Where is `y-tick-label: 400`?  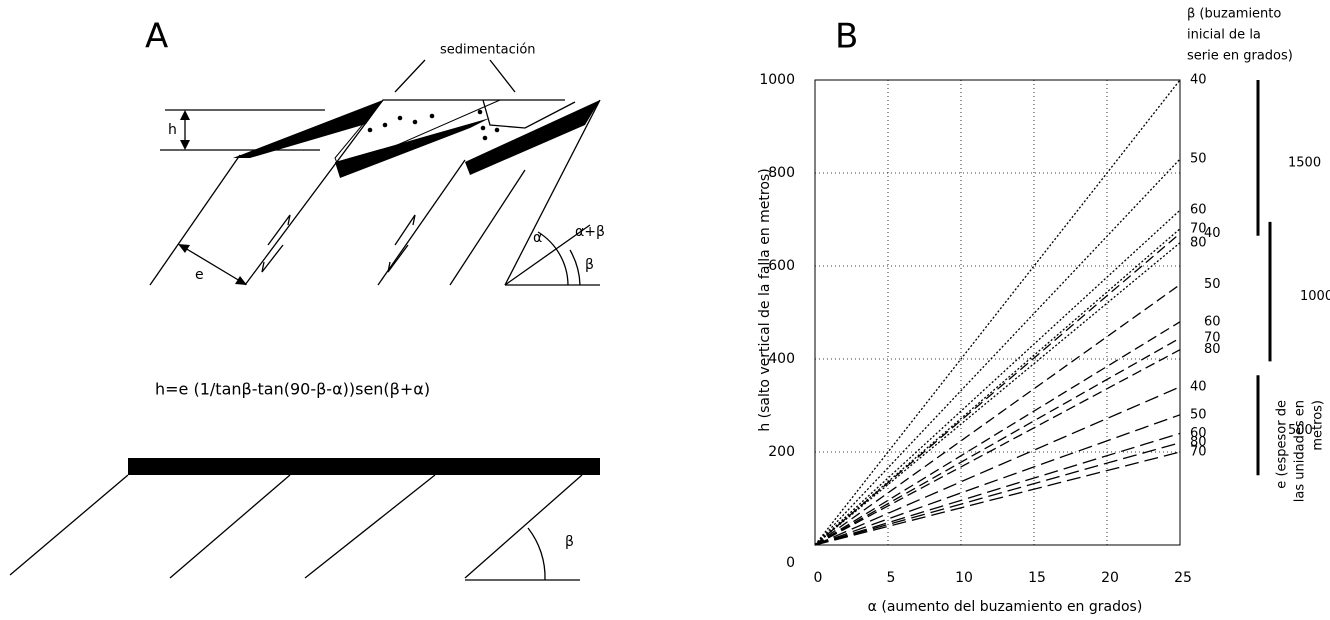
y-tick-label: 400 is located at coordinates (781, 359).